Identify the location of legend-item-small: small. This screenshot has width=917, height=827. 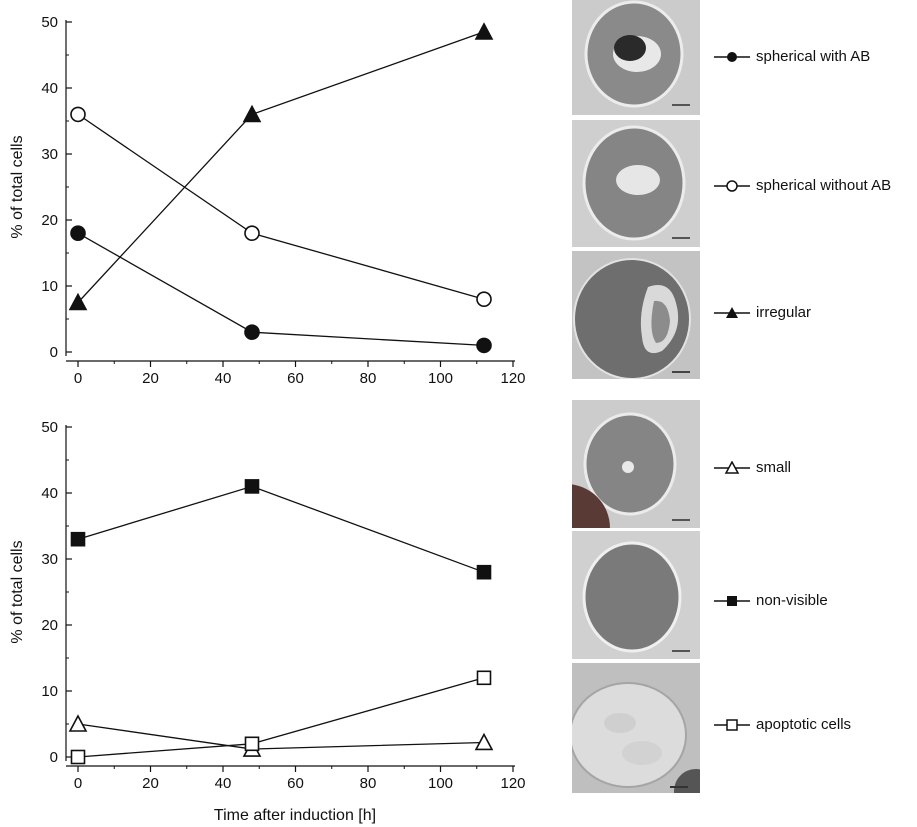
(751, 467).